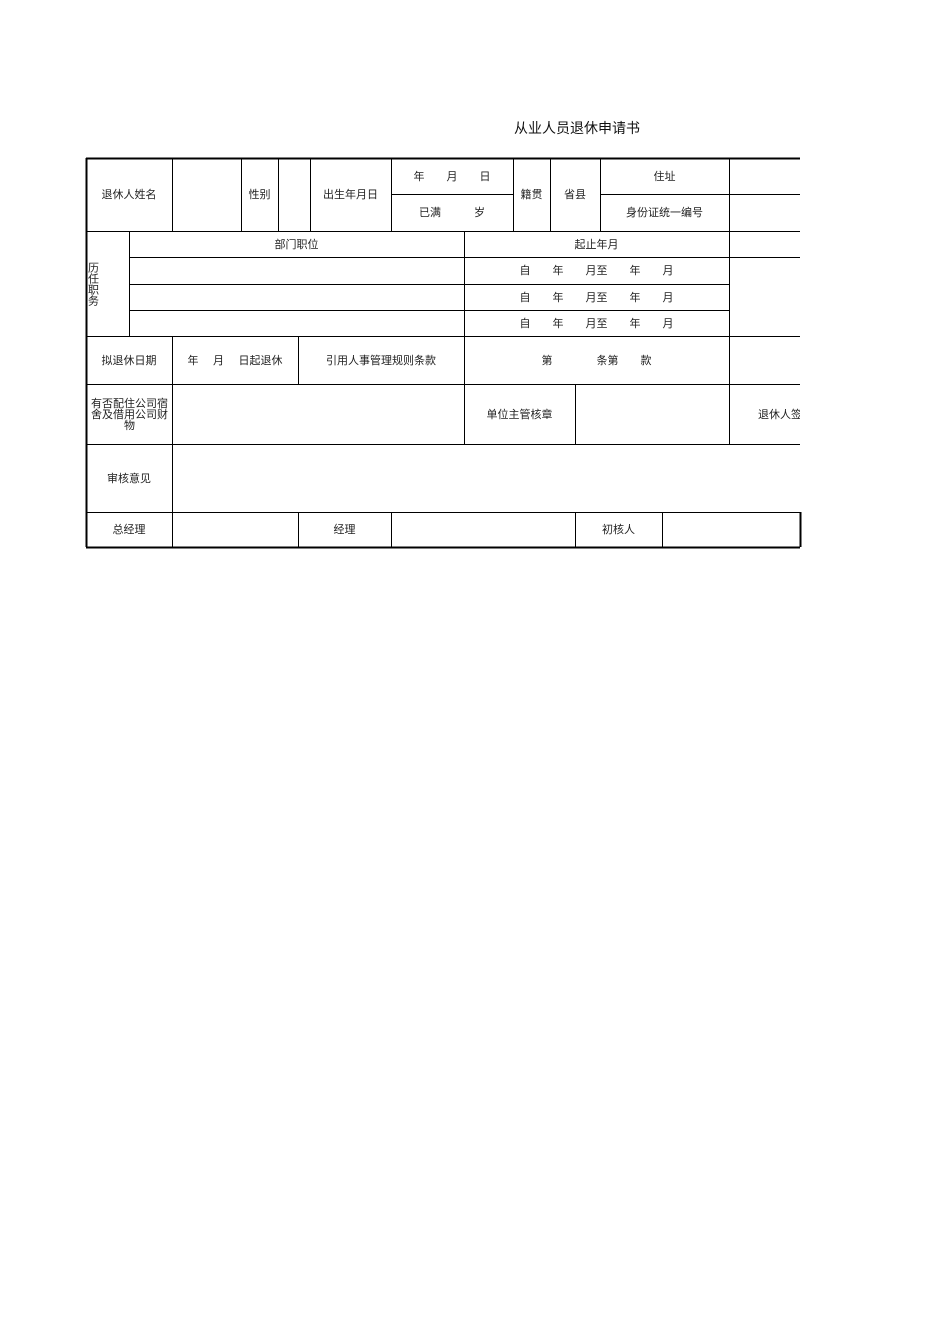 This screenshot has height=1344, width=950. What do you see at coordinates (577, 129) in the screenshot?
I see `form-title: 从业人员退休申请书` at bounding box center [577, 129].